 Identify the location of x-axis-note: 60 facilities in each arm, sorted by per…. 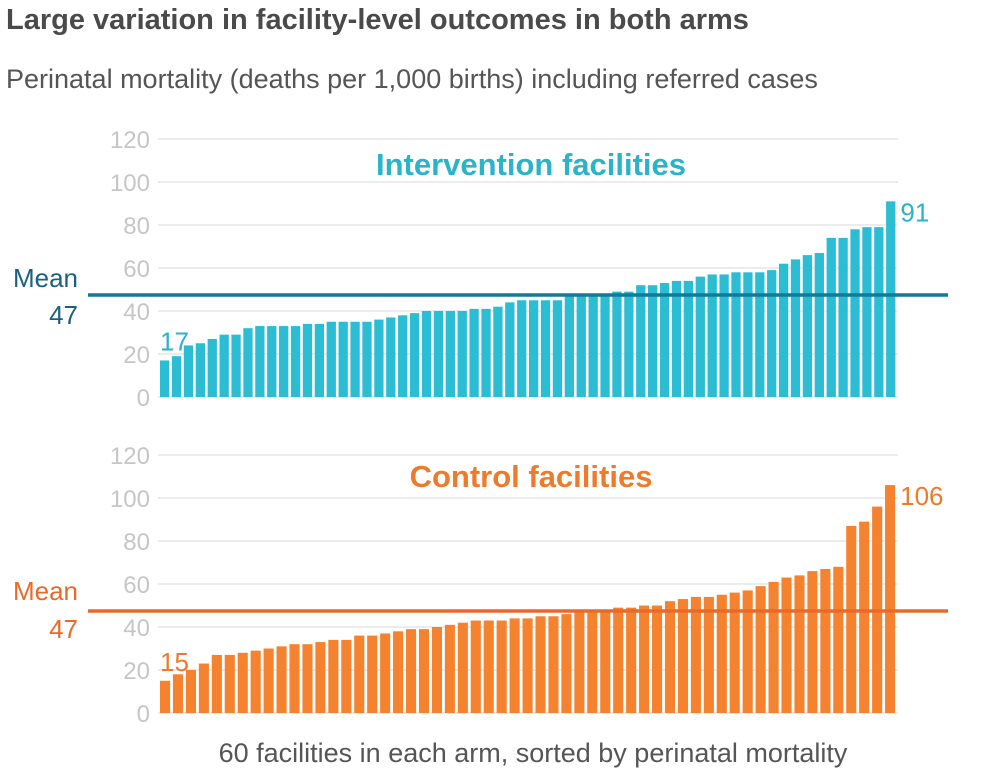
(533, 753).